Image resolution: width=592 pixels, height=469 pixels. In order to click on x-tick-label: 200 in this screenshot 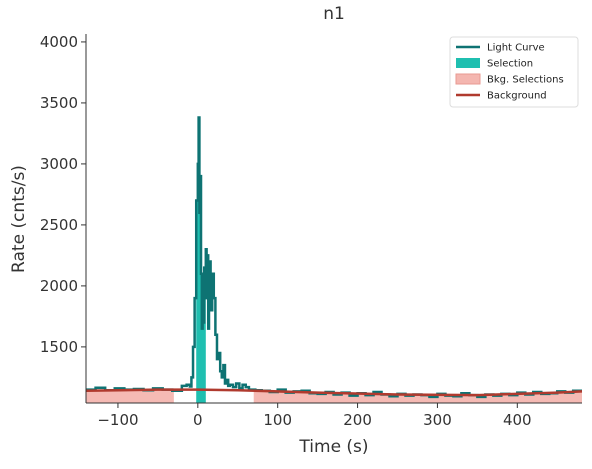, I will do `click(357, 420)`.